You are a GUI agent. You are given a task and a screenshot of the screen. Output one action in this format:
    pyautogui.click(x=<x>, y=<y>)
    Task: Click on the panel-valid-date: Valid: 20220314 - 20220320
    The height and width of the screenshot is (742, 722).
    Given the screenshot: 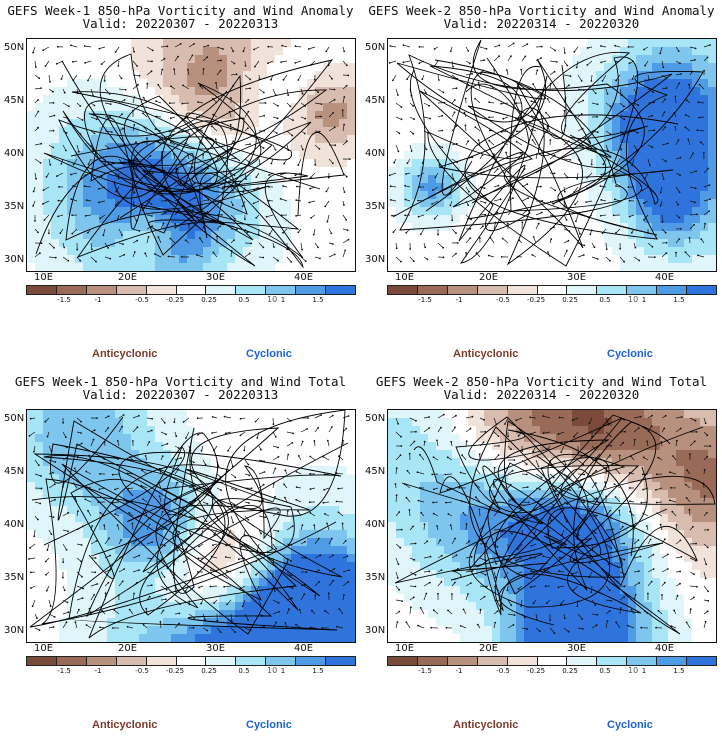 What is the action you would take?
    pyautogui.click(x=541, y=394)
    